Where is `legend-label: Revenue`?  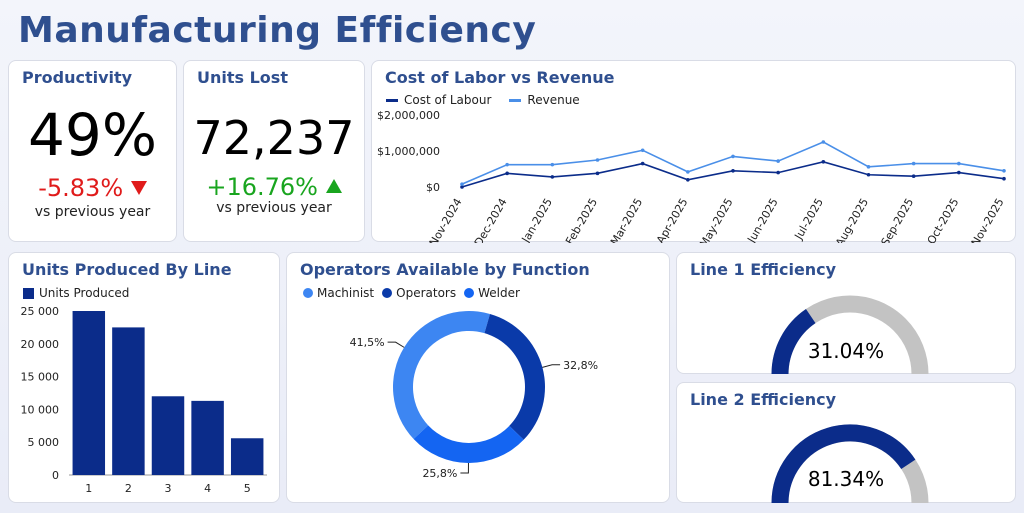 legend-label: Revenue is located at coordinates (553, 100).